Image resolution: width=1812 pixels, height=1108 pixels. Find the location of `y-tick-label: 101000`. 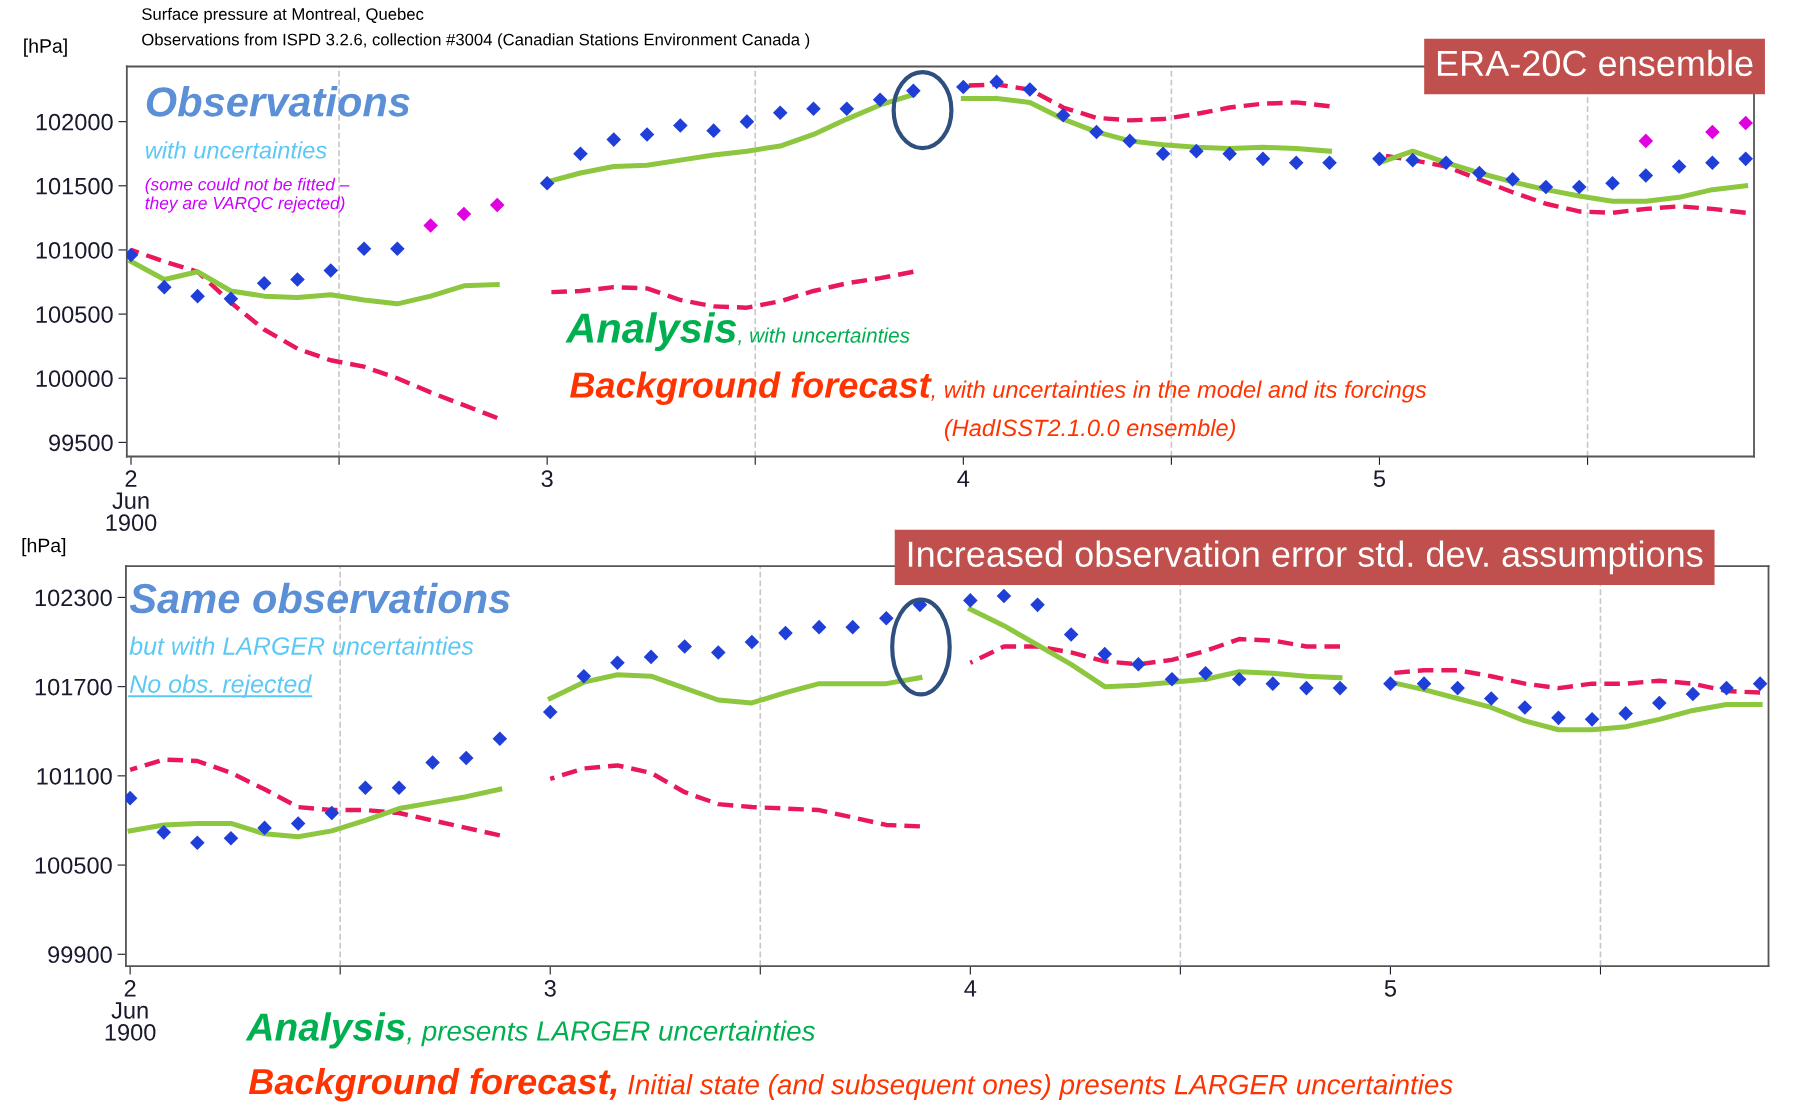

y-tick-label: 101000 is located at coordinates (74, 250).